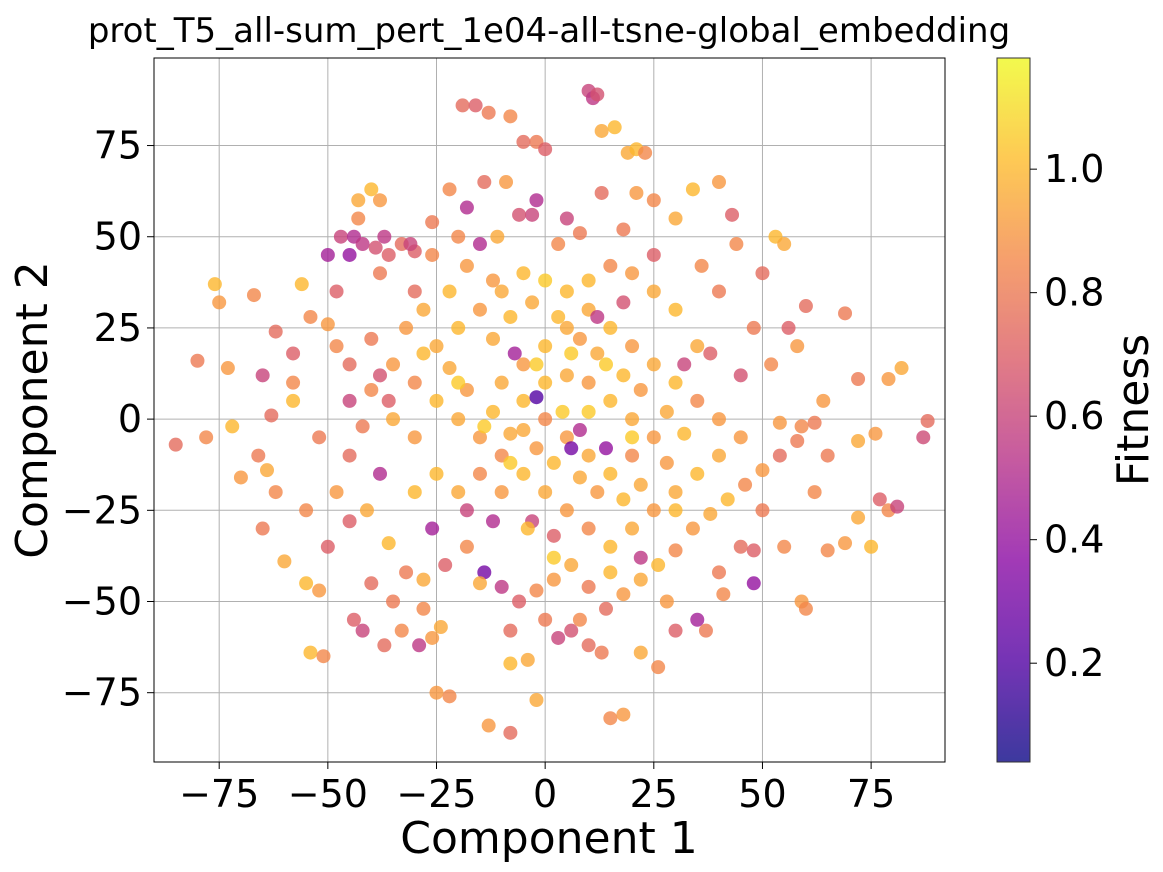  Describe the element at coordinates (762, 794) in the screenshot. I see `x-tick-label: 50` at that location.